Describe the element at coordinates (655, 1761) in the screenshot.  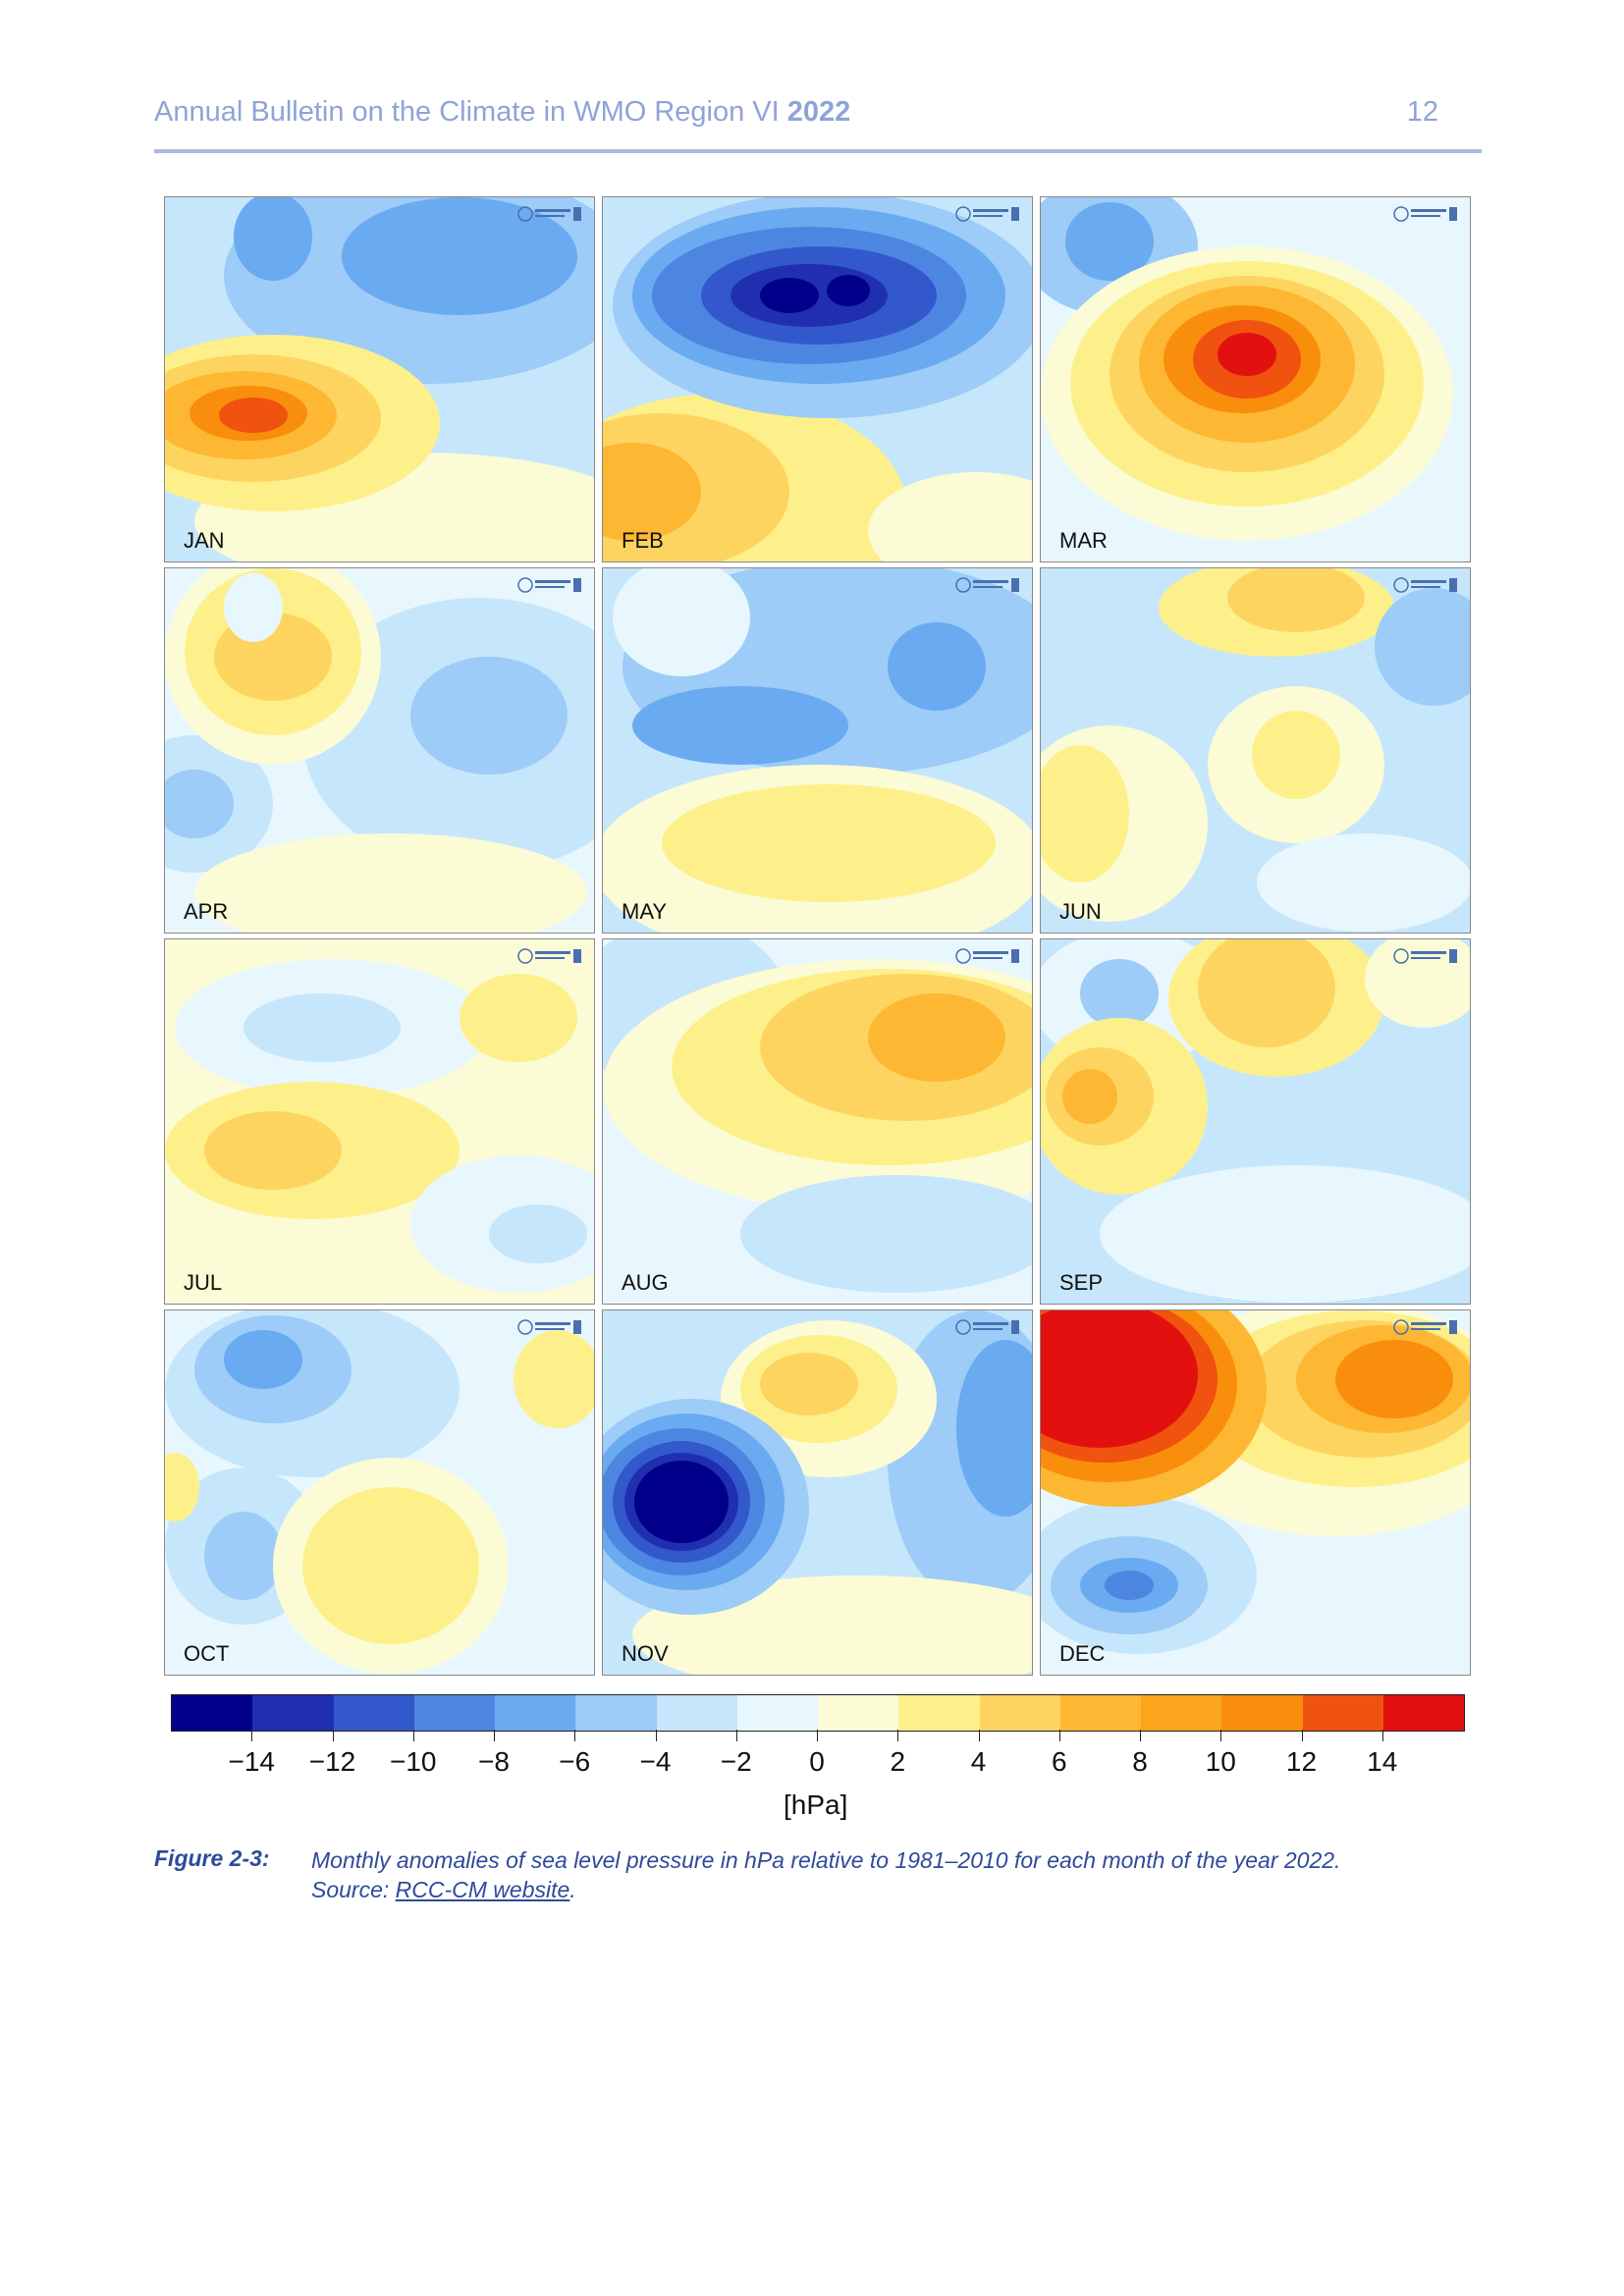
I see `colorbar-tick-label: −4` at that location.